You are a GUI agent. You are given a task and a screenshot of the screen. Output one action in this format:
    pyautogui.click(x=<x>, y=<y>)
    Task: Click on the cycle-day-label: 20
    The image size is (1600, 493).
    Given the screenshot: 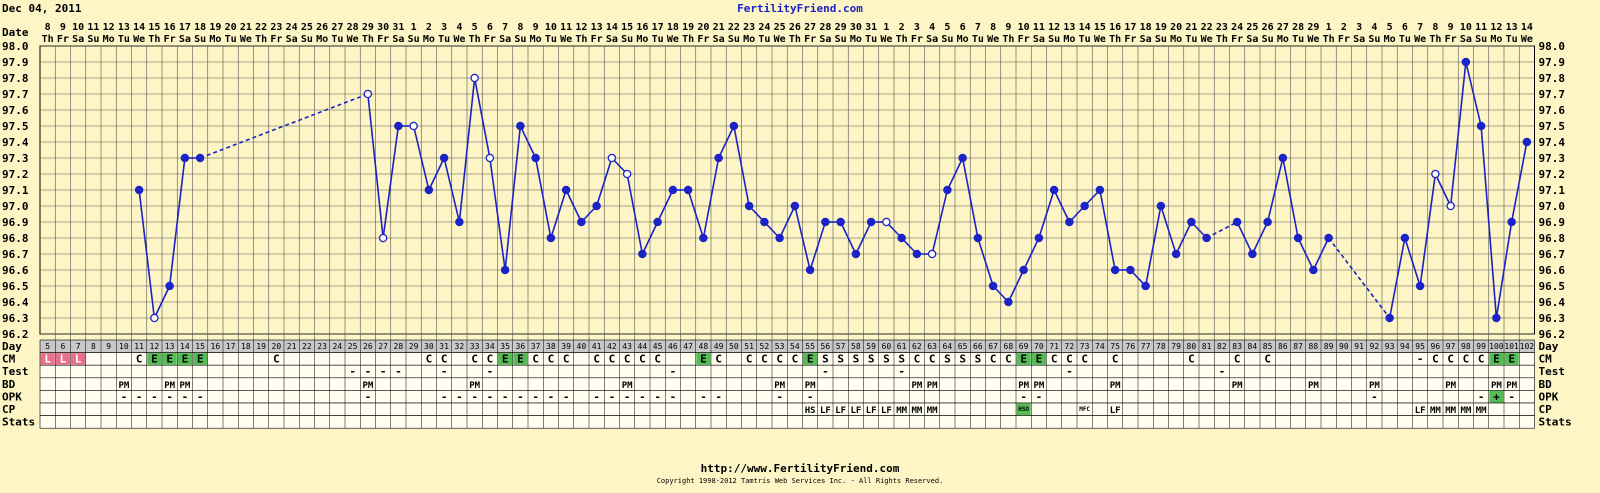 What is the action you would take?
    pyautogui.click(x=277, y=346)
    